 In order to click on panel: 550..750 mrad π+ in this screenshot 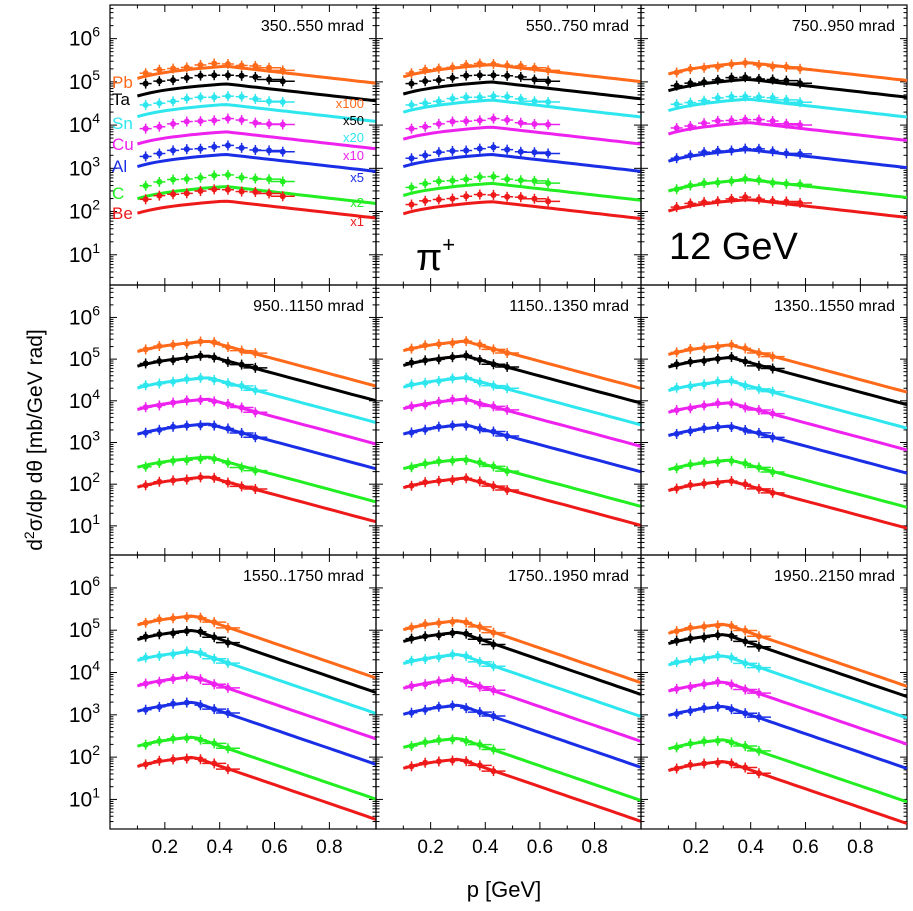, I will do `click(508, 145)`.